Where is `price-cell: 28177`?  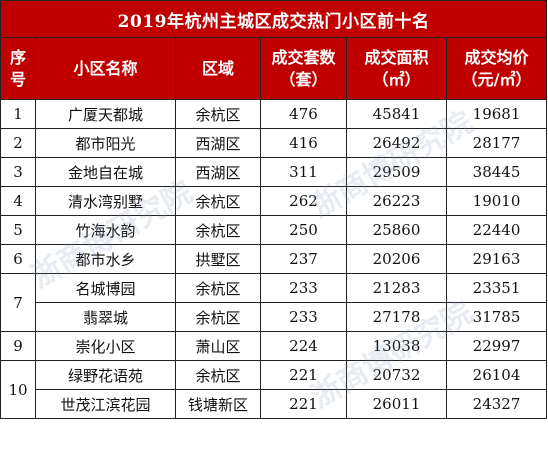 price-cell: 28177 is located at coordinates (496, 143).